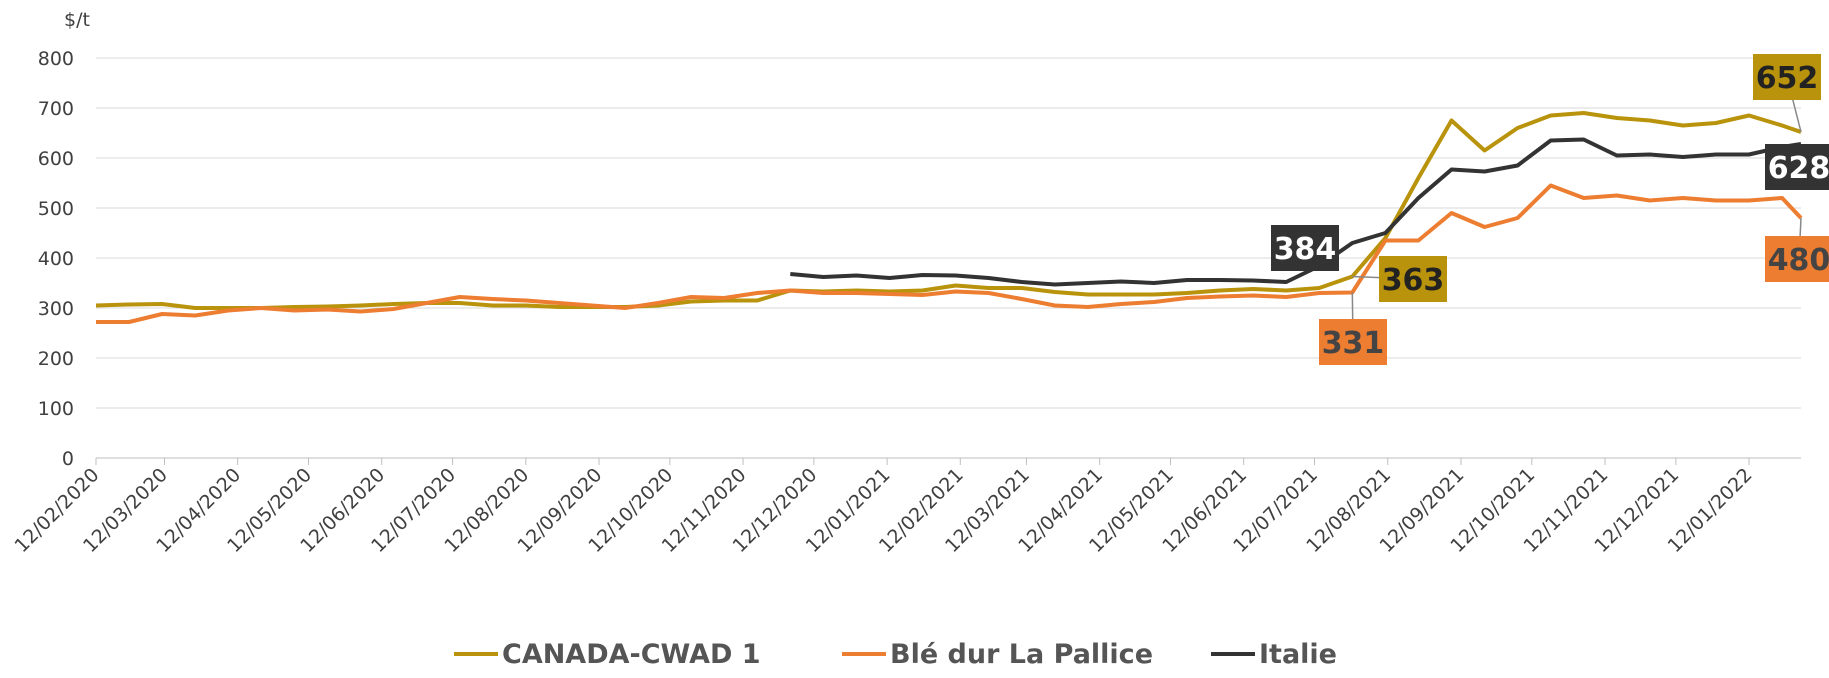 This screenshot has height=678, width=1829. I want to click on data-label: 480, so click(1798, 260).